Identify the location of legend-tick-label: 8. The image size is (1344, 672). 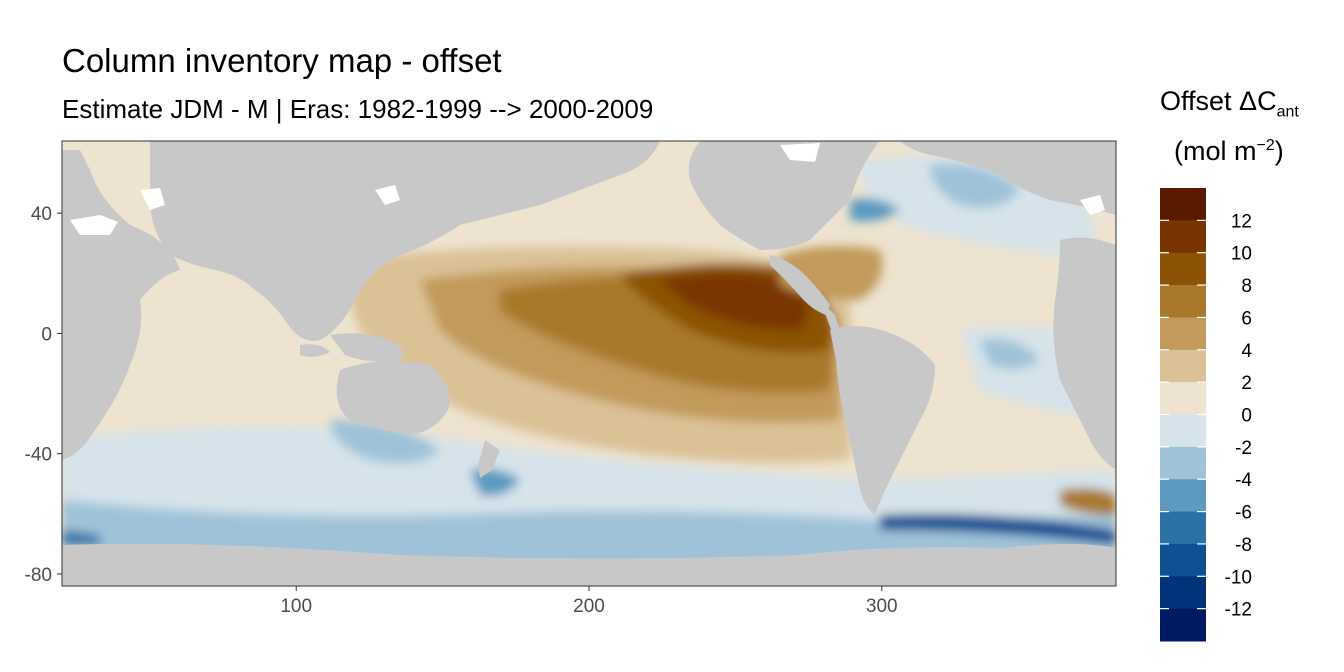
(1246, 286).